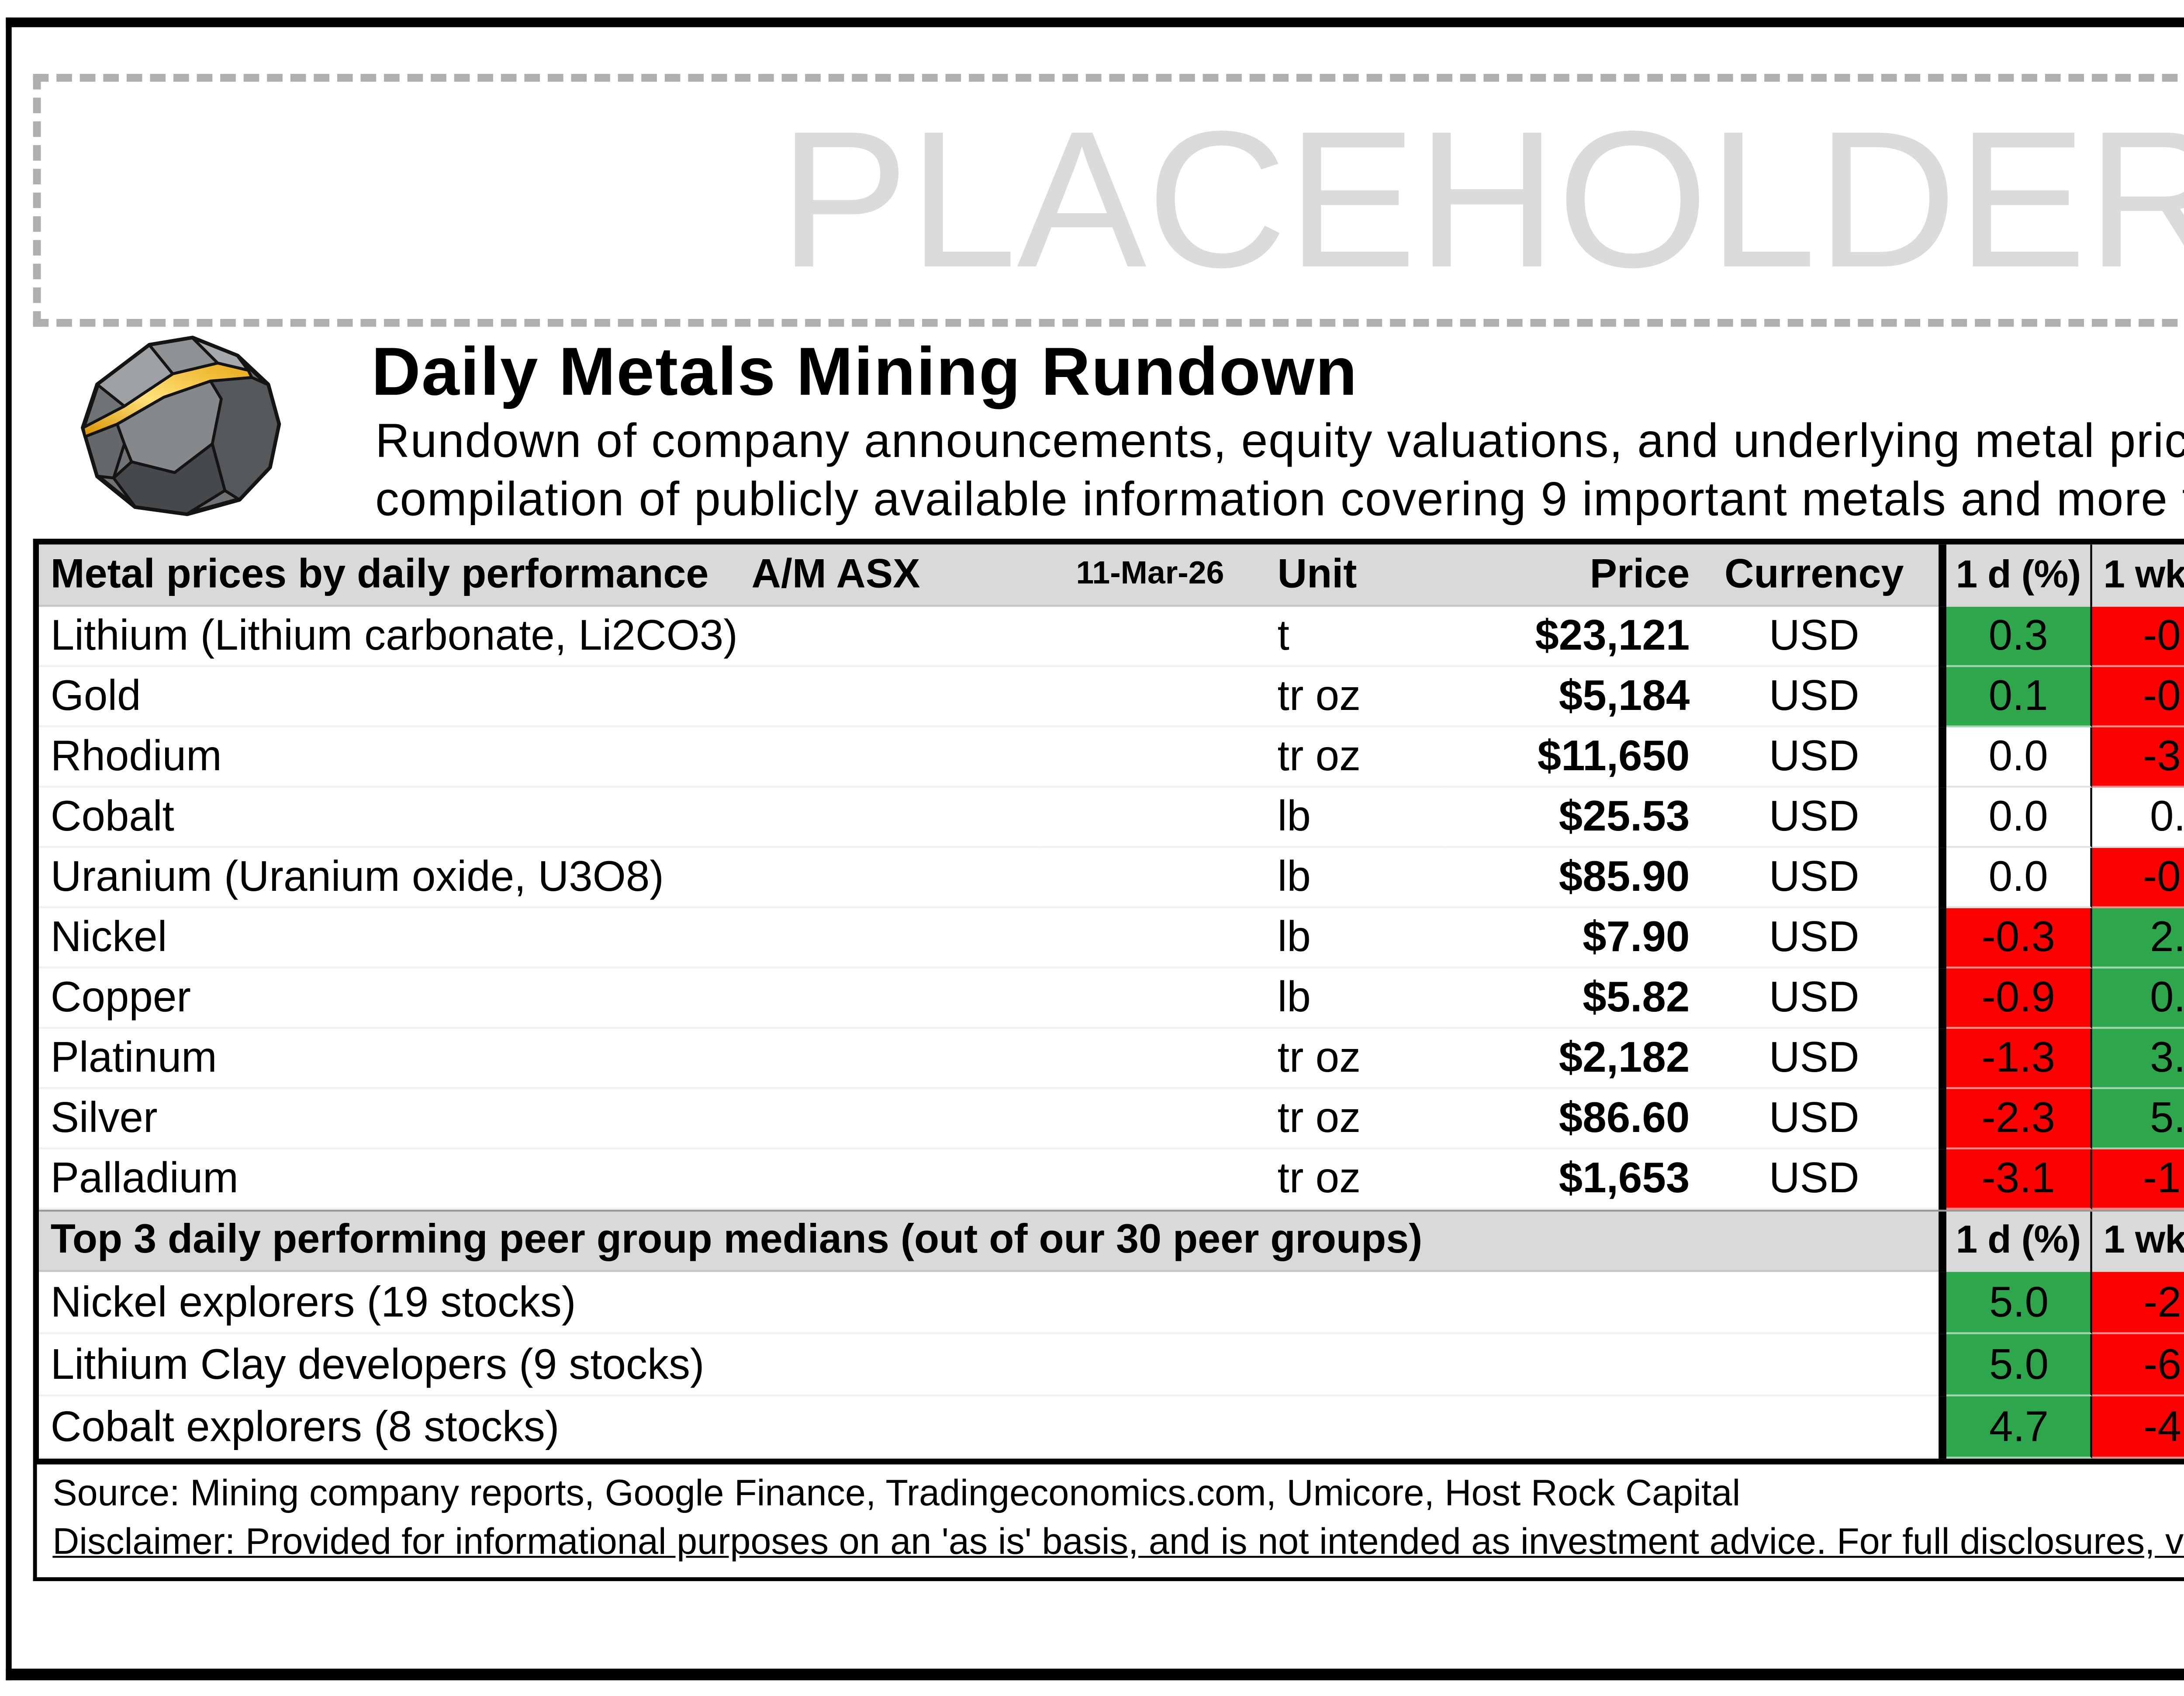  I want to click on metal-name: Gold, so click(539, 697).